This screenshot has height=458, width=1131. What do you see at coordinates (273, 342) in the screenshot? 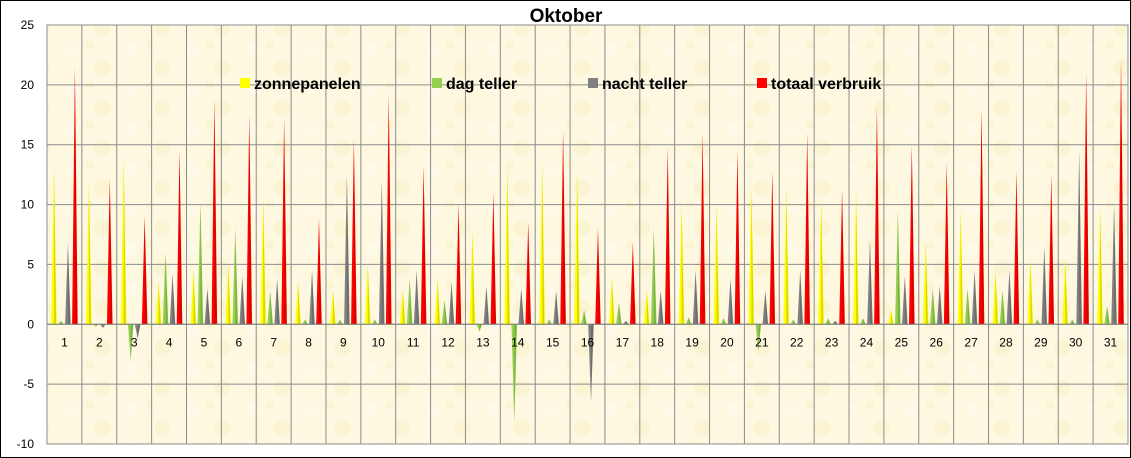
I see `x-tick-label: 7` at bounding box center [273, 342].